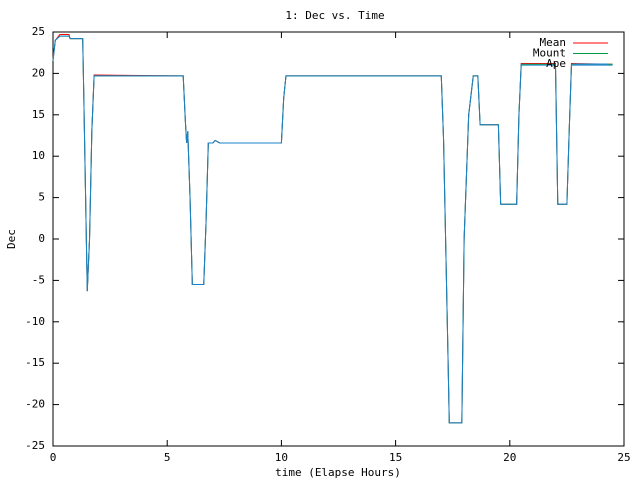 Image resolution: width=640 pixels, height=480 pixels. I want to click on y-tick-label: 25, so click(38, 31).